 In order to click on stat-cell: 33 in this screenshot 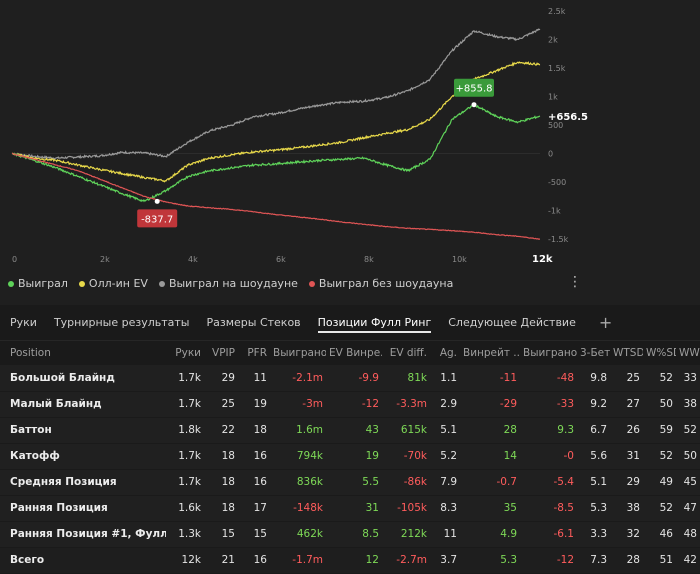, I will do `click(690, 377)`.